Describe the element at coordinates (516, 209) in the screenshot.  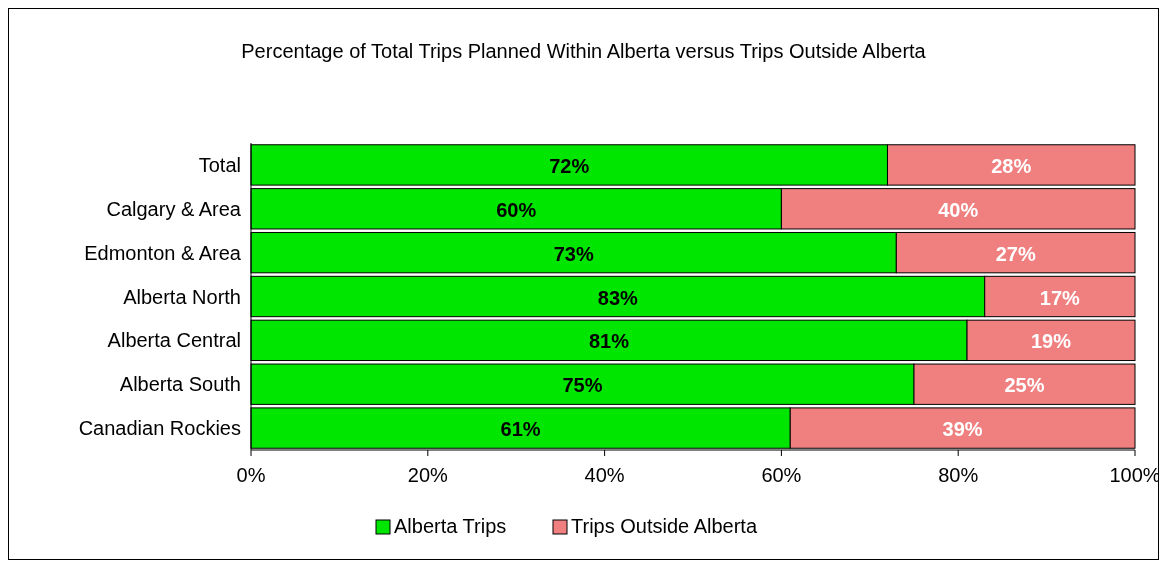
I see `data-label: 60%` at that location.